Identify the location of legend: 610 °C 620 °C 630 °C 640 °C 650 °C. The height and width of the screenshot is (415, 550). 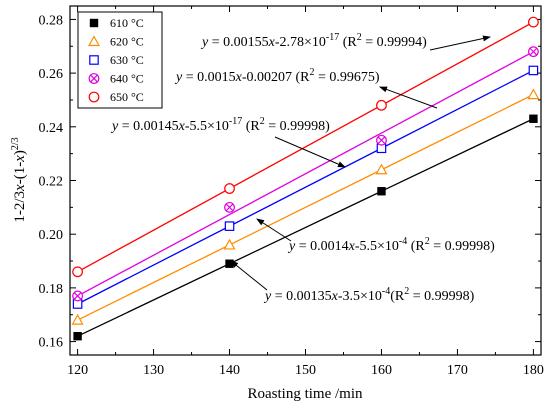
(120, 60).